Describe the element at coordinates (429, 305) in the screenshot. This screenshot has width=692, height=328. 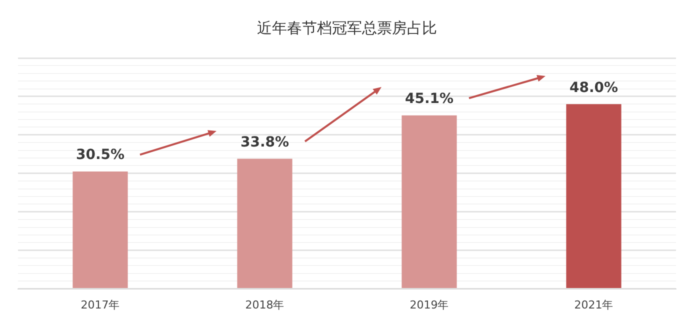
I see `x-tick-label: 2019年` at that location.